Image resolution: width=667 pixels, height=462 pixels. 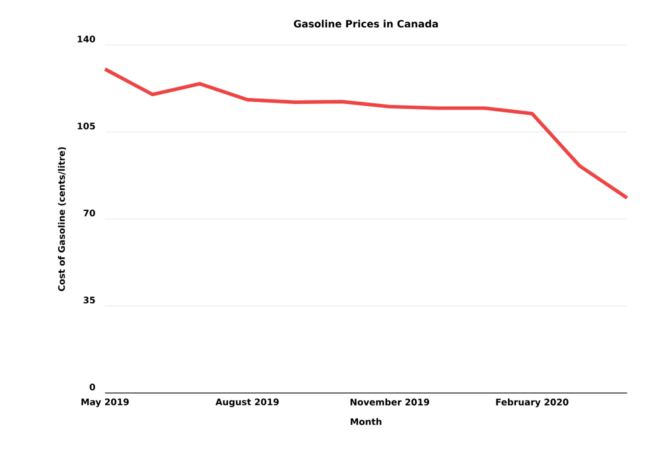 I want to click on x-axis-title: Month, so click(x=366, y=422).